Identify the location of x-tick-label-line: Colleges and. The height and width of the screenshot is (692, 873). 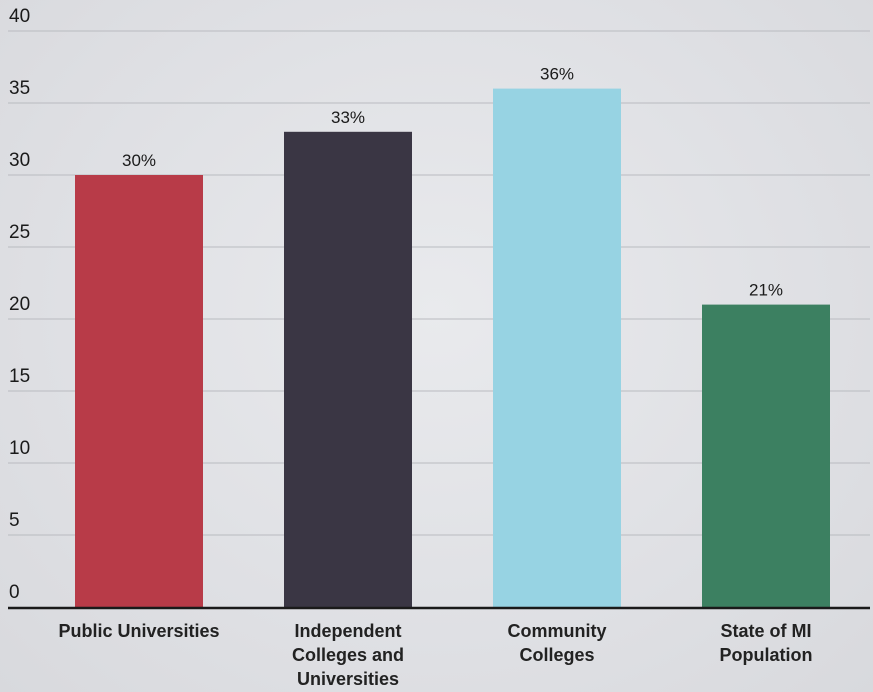
(348, 655).